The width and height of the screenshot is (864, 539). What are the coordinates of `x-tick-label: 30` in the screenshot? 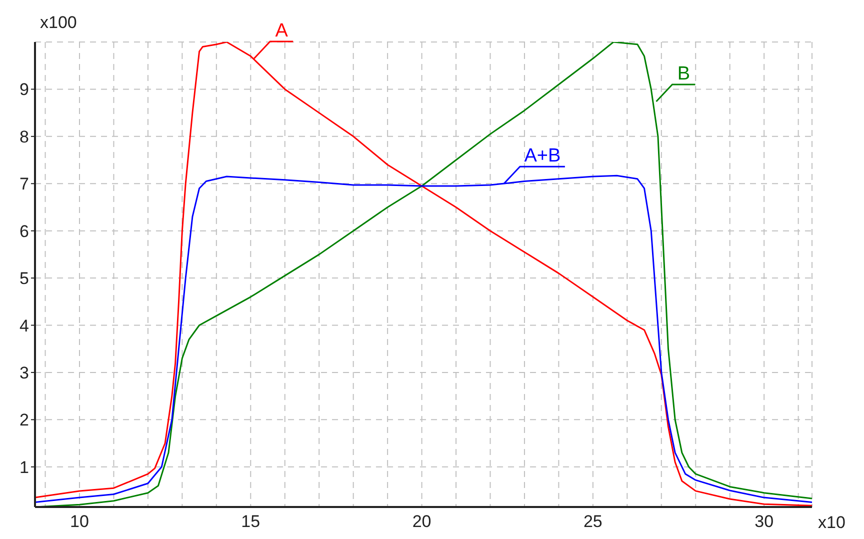 It's located at (764, 522).